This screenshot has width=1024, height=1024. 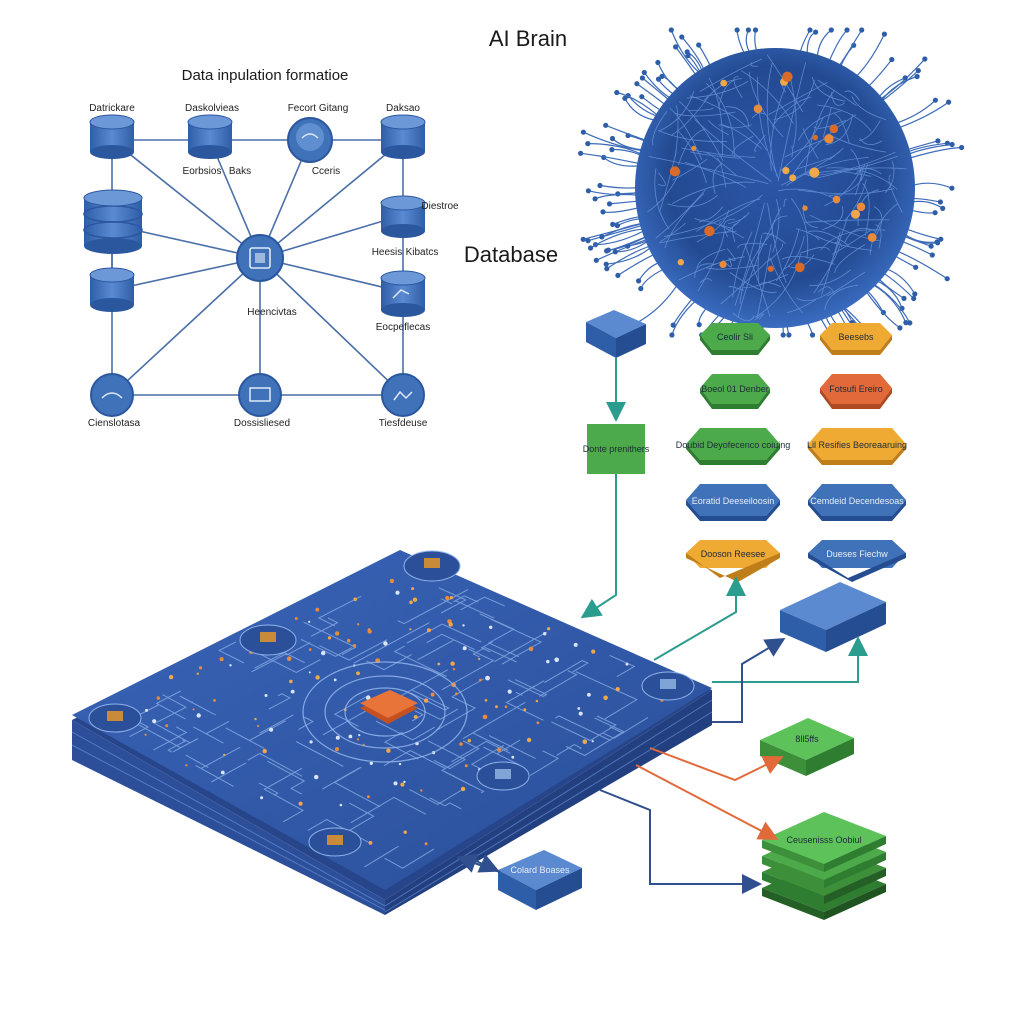 I want to click on block-label-green-small: 8ll5ffs, so click(x=807, y=739).